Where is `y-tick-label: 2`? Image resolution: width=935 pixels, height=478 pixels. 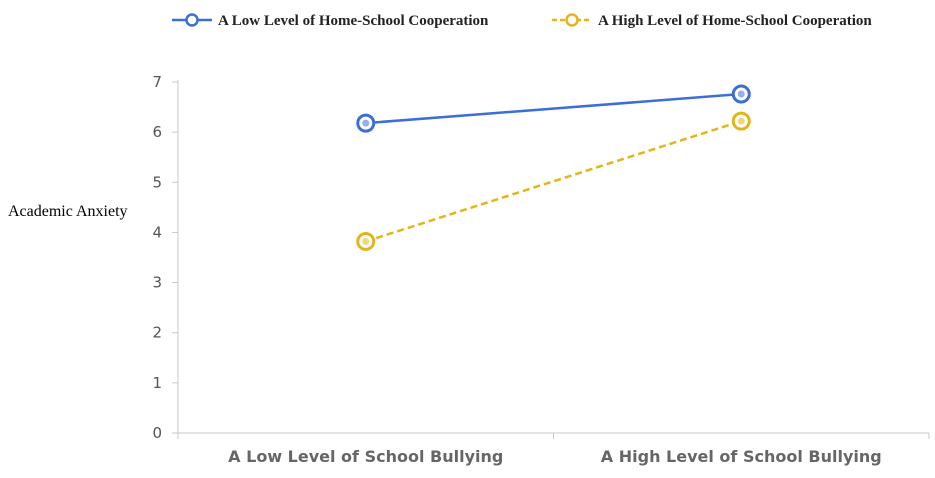 y-tick-label: 2 is located at coordinates (157, 333).